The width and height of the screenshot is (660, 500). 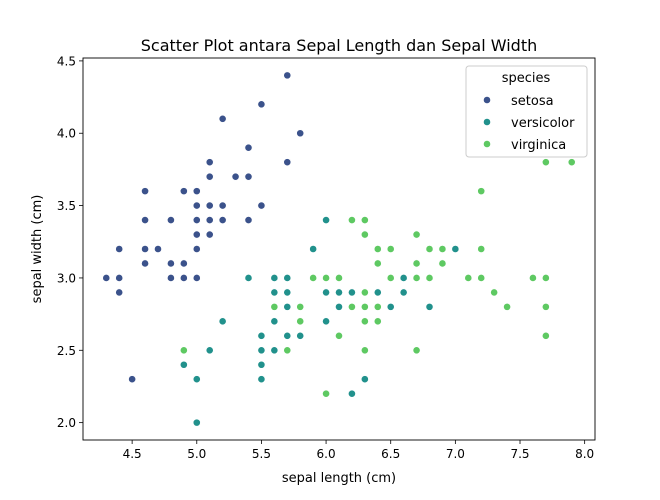 What do you see at coordinates (487, 100) in the screenshot?
I see `legend-marker-setosa` at bounding box center [487, 100].